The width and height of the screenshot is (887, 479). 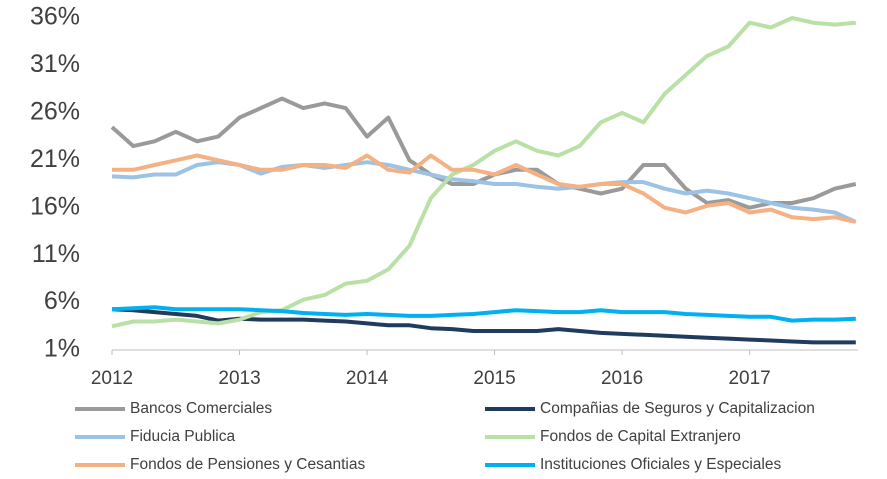 I want to click on y-tick-label: 36%, so click(x=55, y=17).